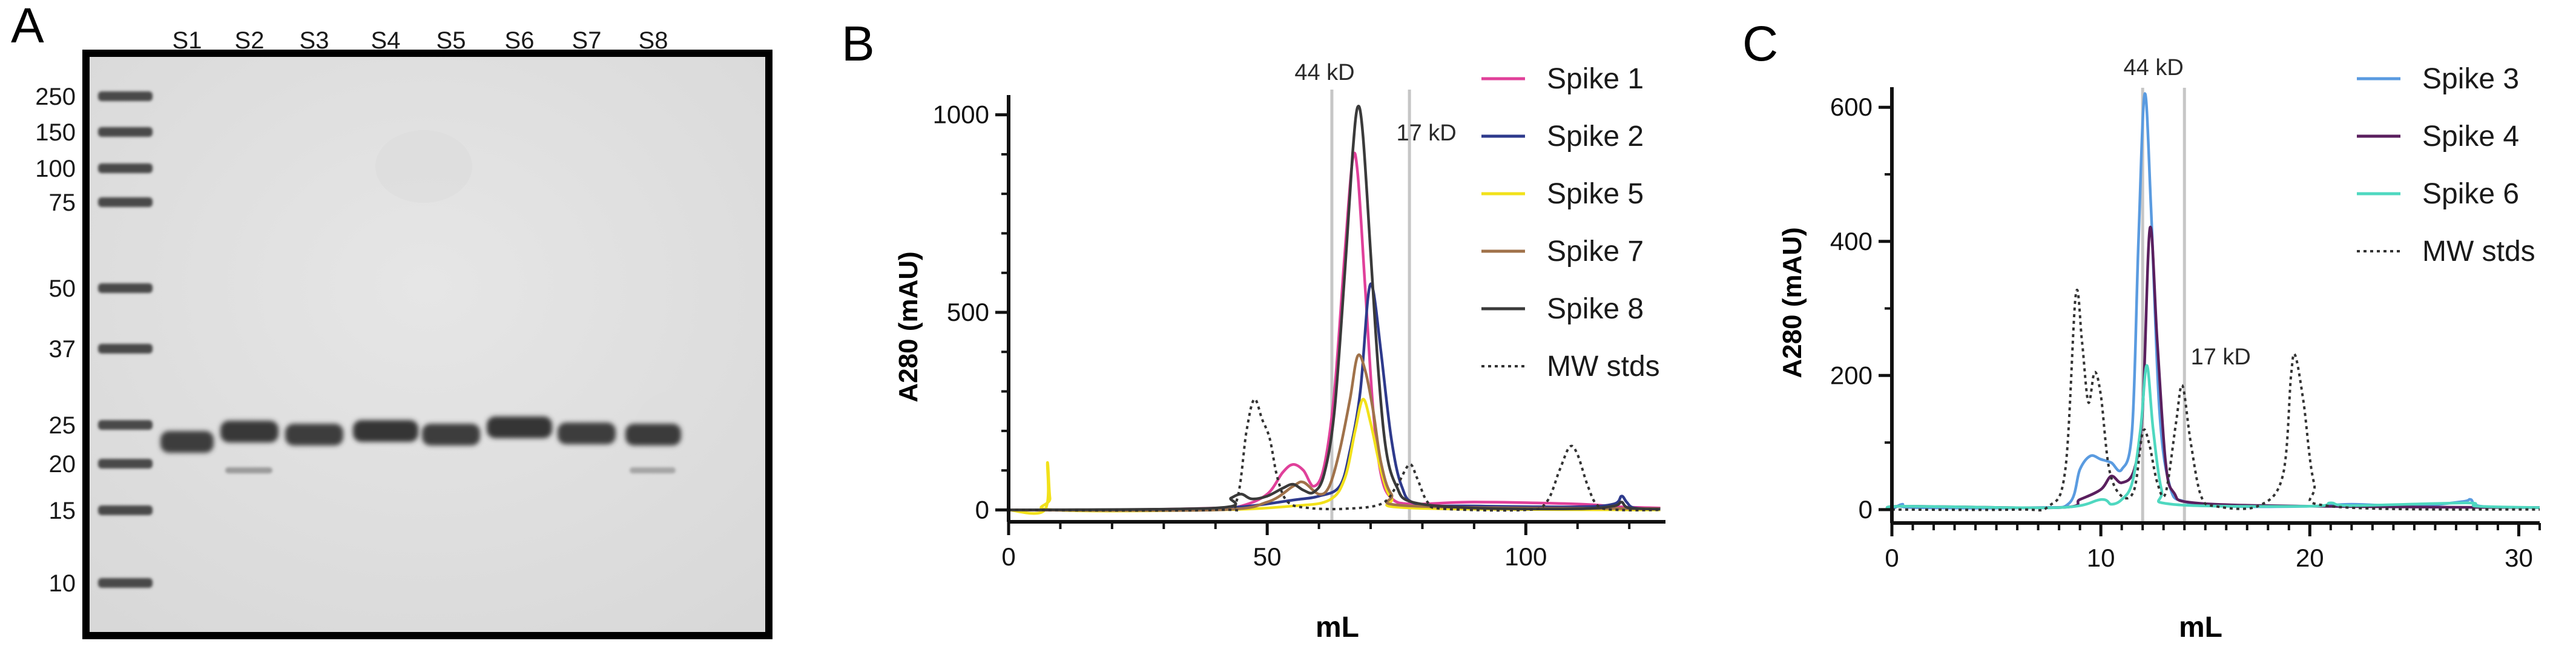  Describe the element at coordinates (55, 97) in the screenshot. I see `ladder-label-250: 250` at that location.